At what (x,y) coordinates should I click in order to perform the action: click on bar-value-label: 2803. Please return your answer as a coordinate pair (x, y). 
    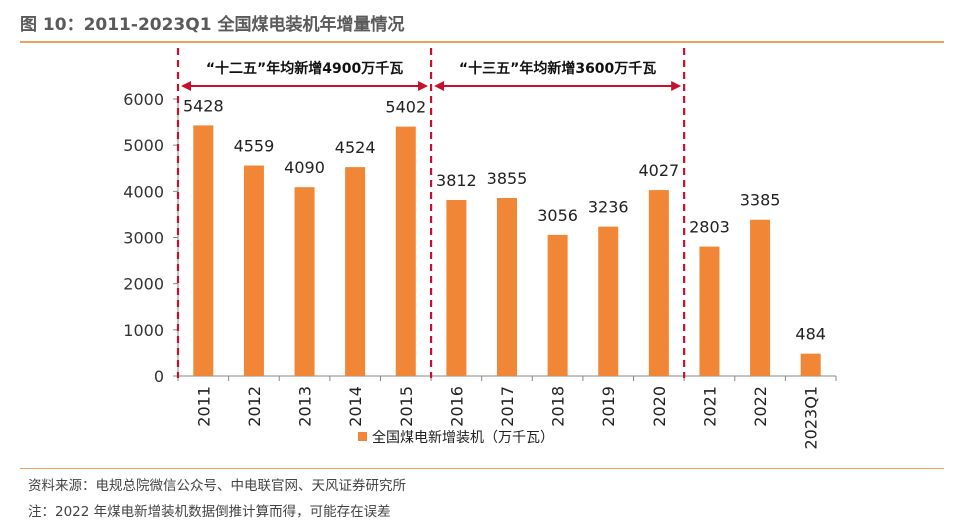
    Looking at the image, I should click on (709, 227).